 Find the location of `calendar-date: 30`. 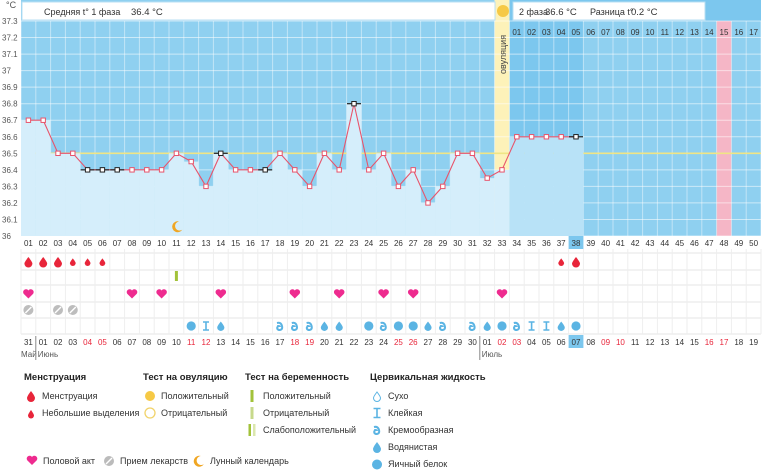

calendar-date: 30 is located at coordinates (472, 342).